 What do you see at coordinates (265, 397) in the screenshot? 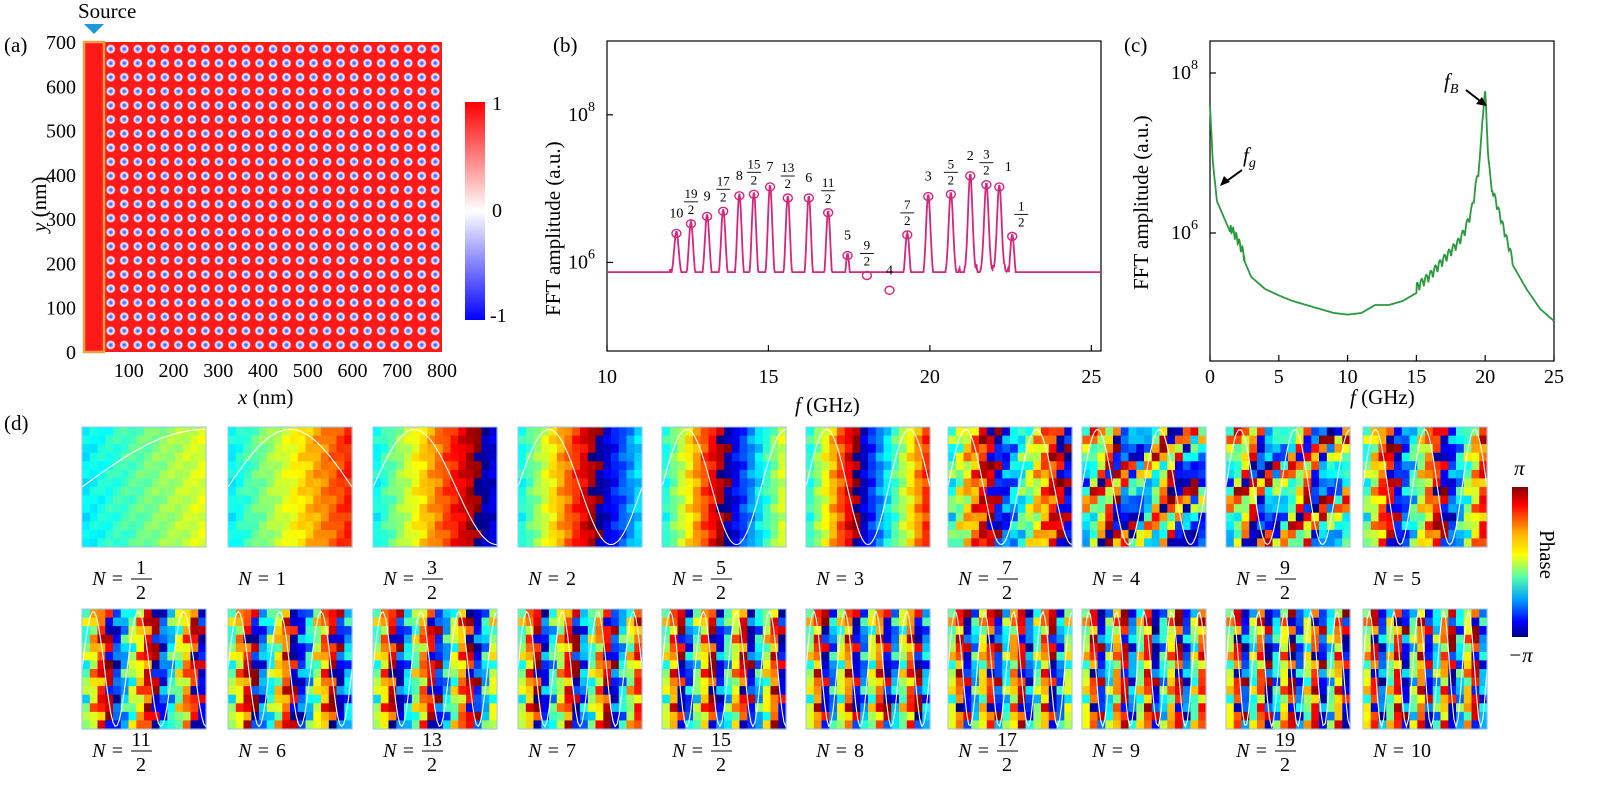
I see `panel-a-xlabel: x (nm)` at bounding box center [265, 397].